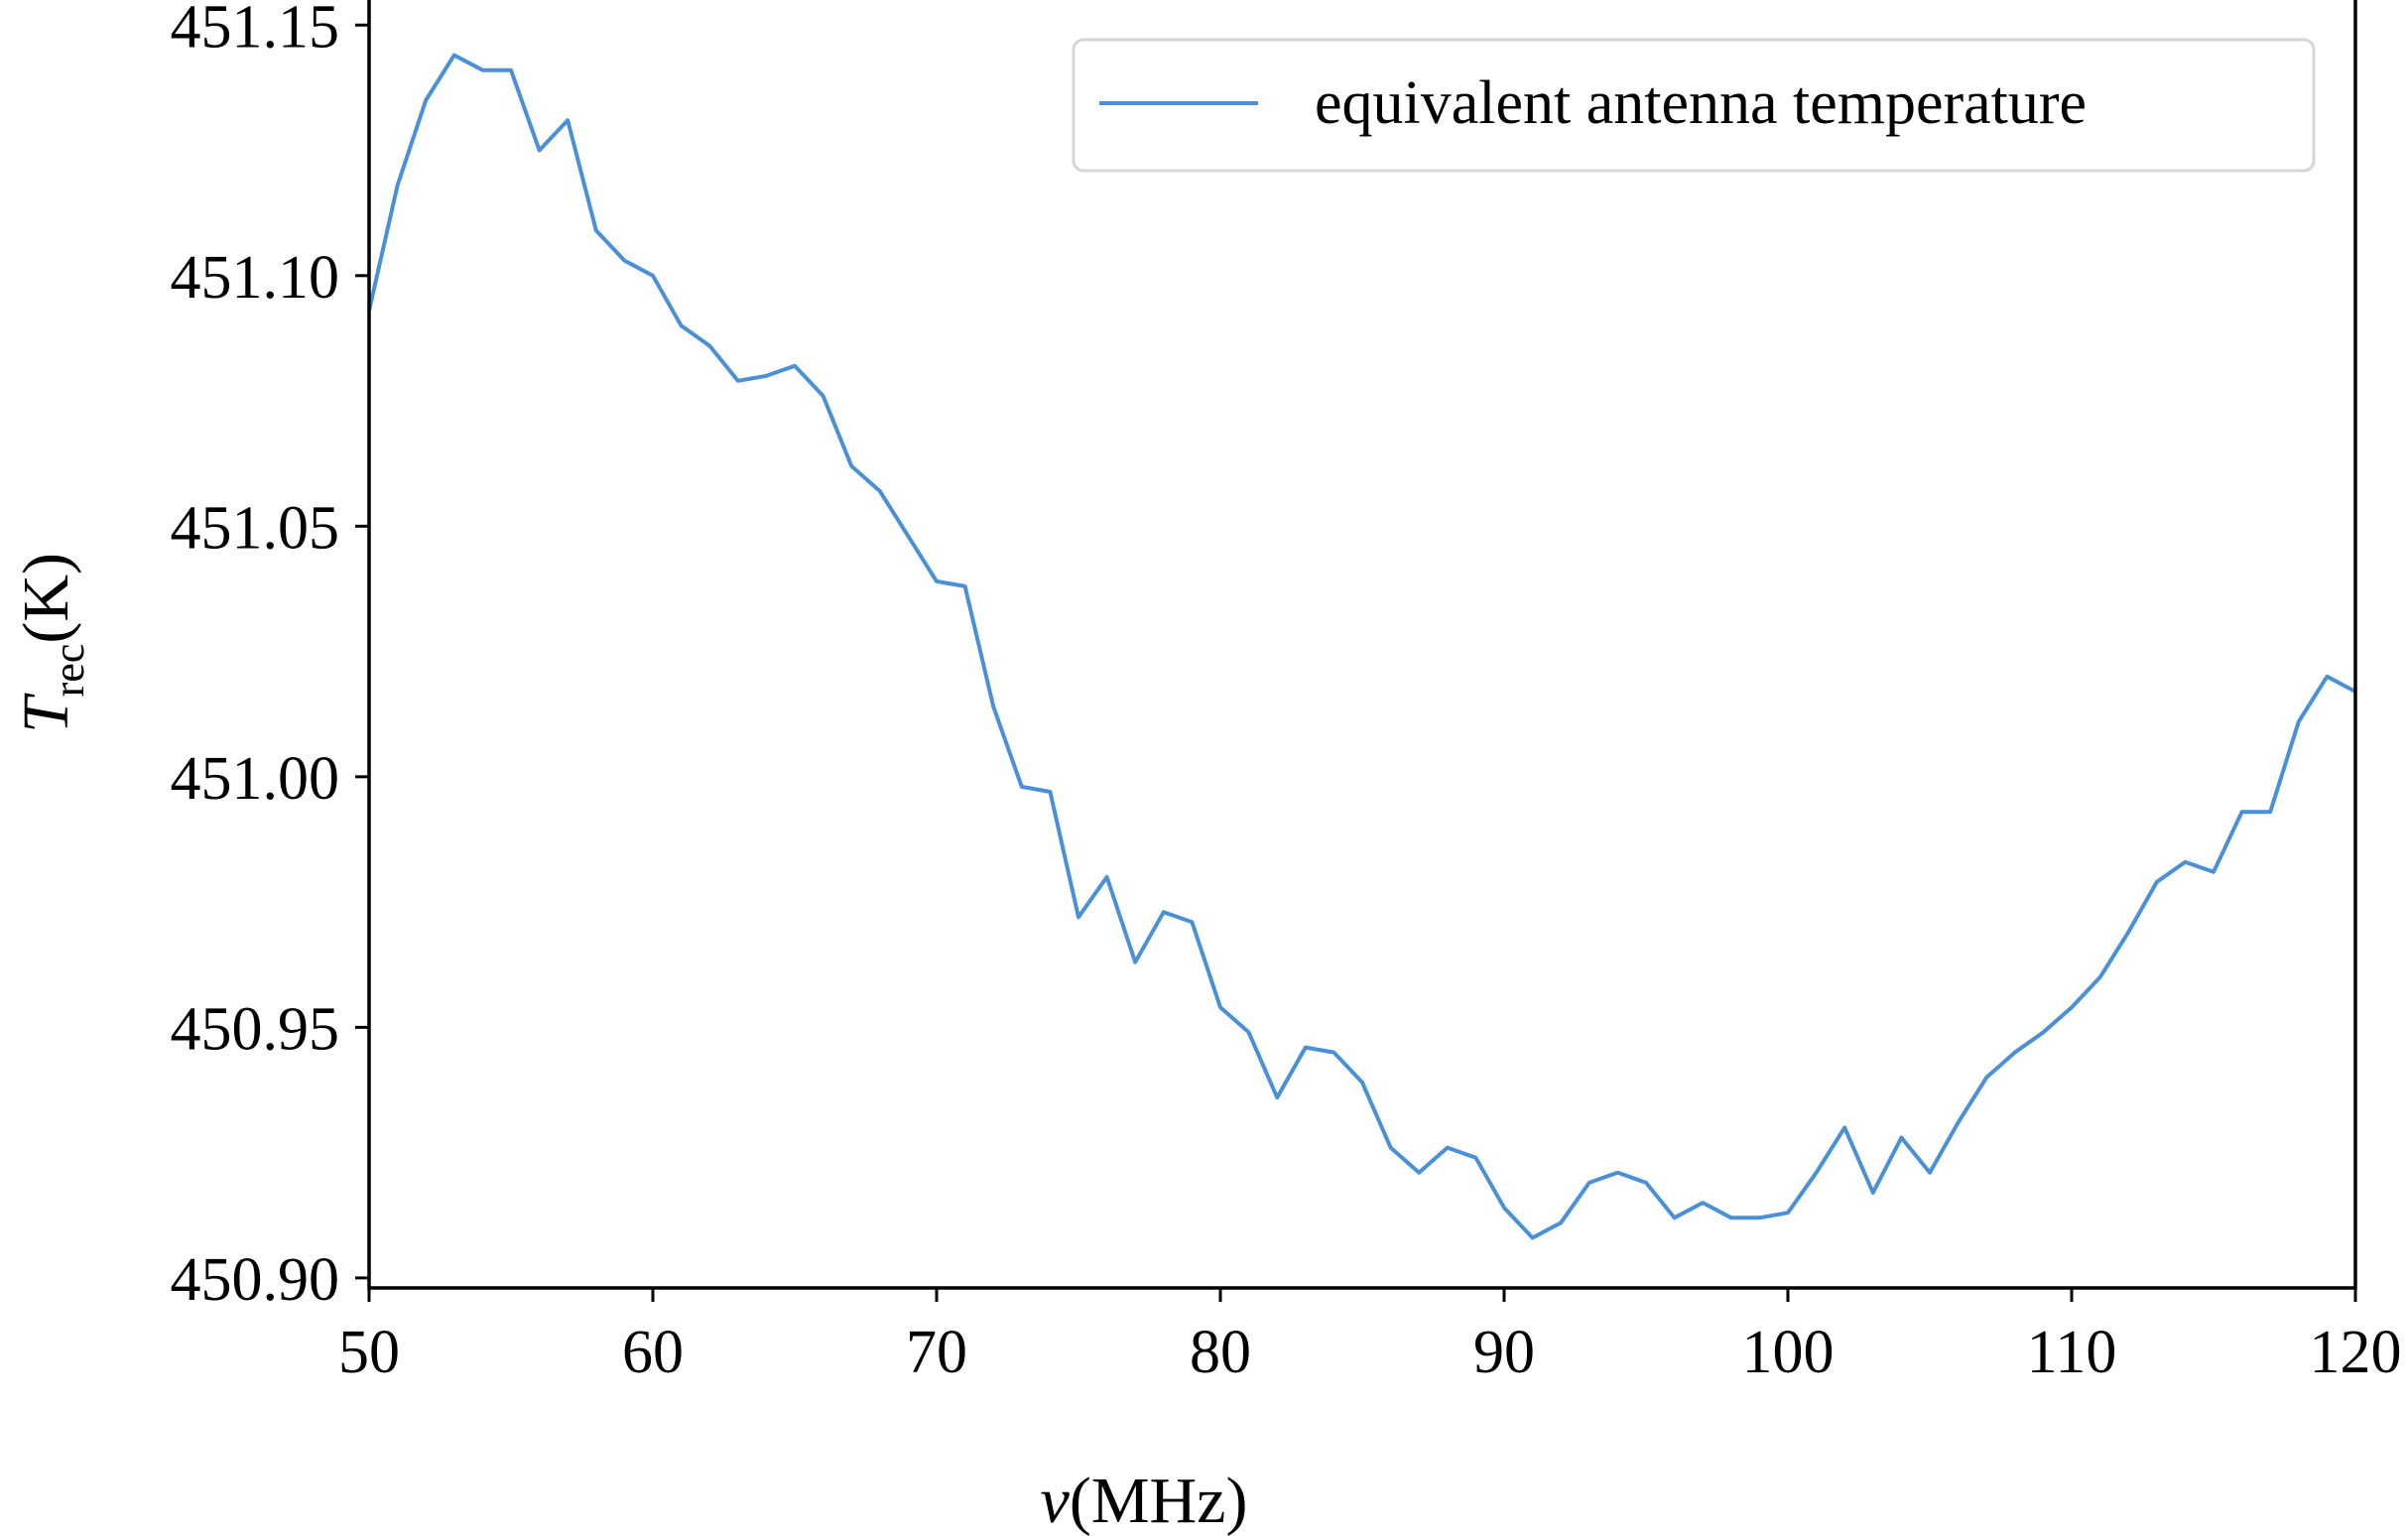 The width and height of the screenshot is (2408, 1536). I want to click on x-axis-label: ν(MHz), so click(1144, 1500).